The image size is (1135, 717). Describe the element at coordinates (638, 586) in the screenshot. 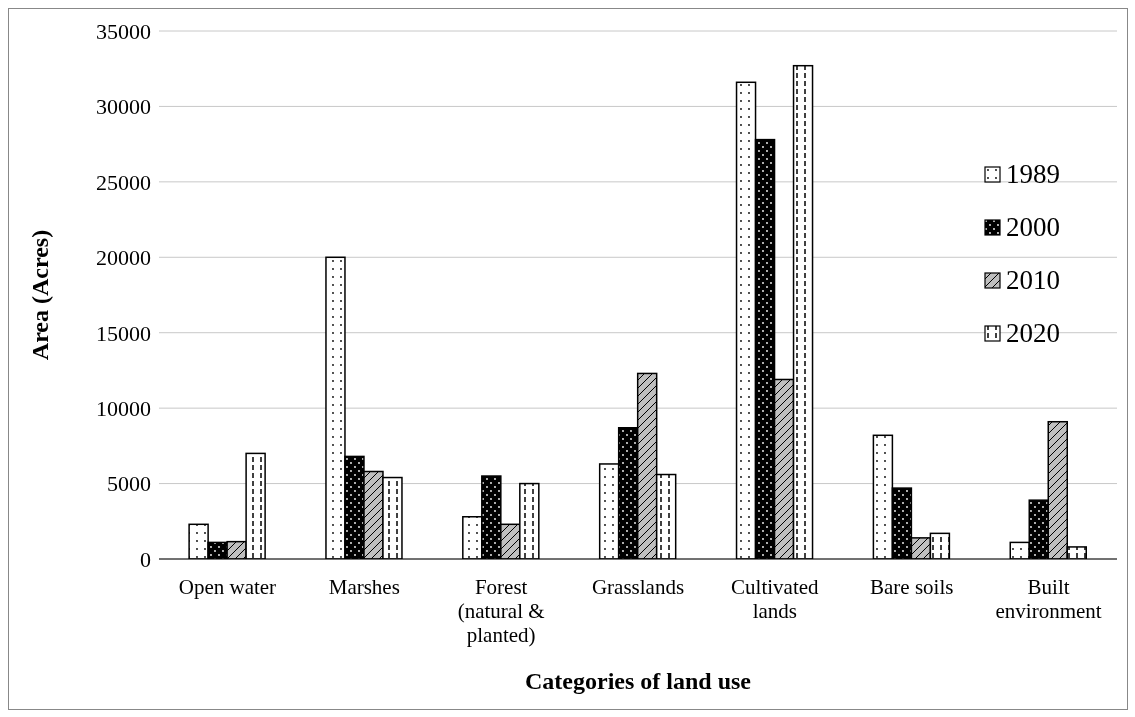

I see `x-tick-label: Grasslands` at that location.